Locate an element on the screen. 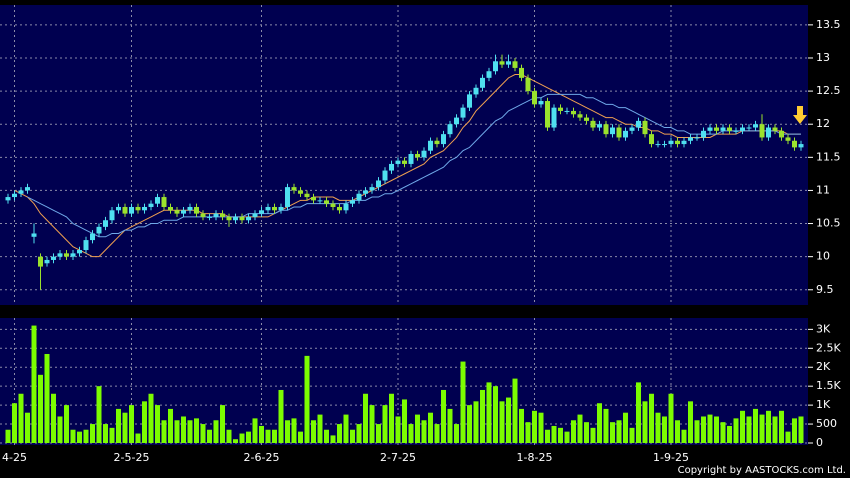  x-tick-label: 1-9-25 is located at coordinates (671, 457).